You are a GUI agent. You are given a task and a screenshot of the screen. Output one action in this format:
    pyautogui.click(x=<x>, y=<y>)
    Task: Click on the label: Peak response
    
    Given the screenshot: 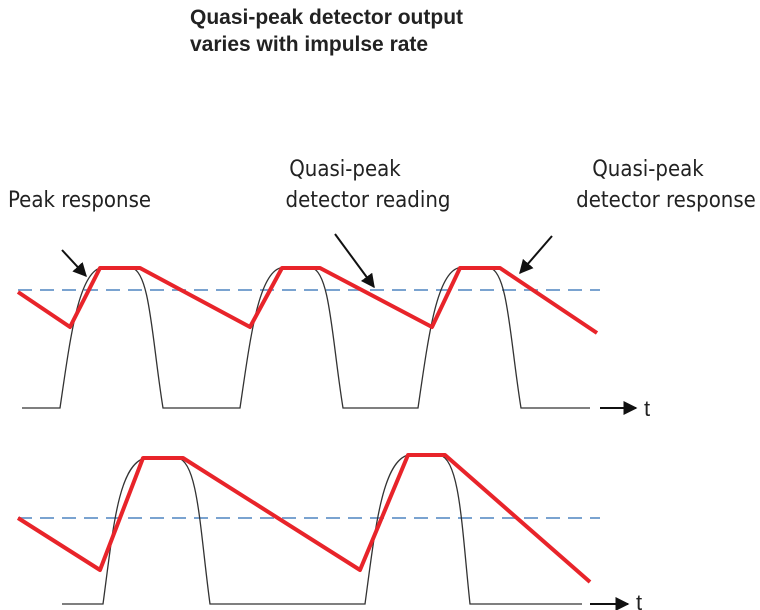 What is the action you would take?
    pyautogui.click(x=79, y=200)
    